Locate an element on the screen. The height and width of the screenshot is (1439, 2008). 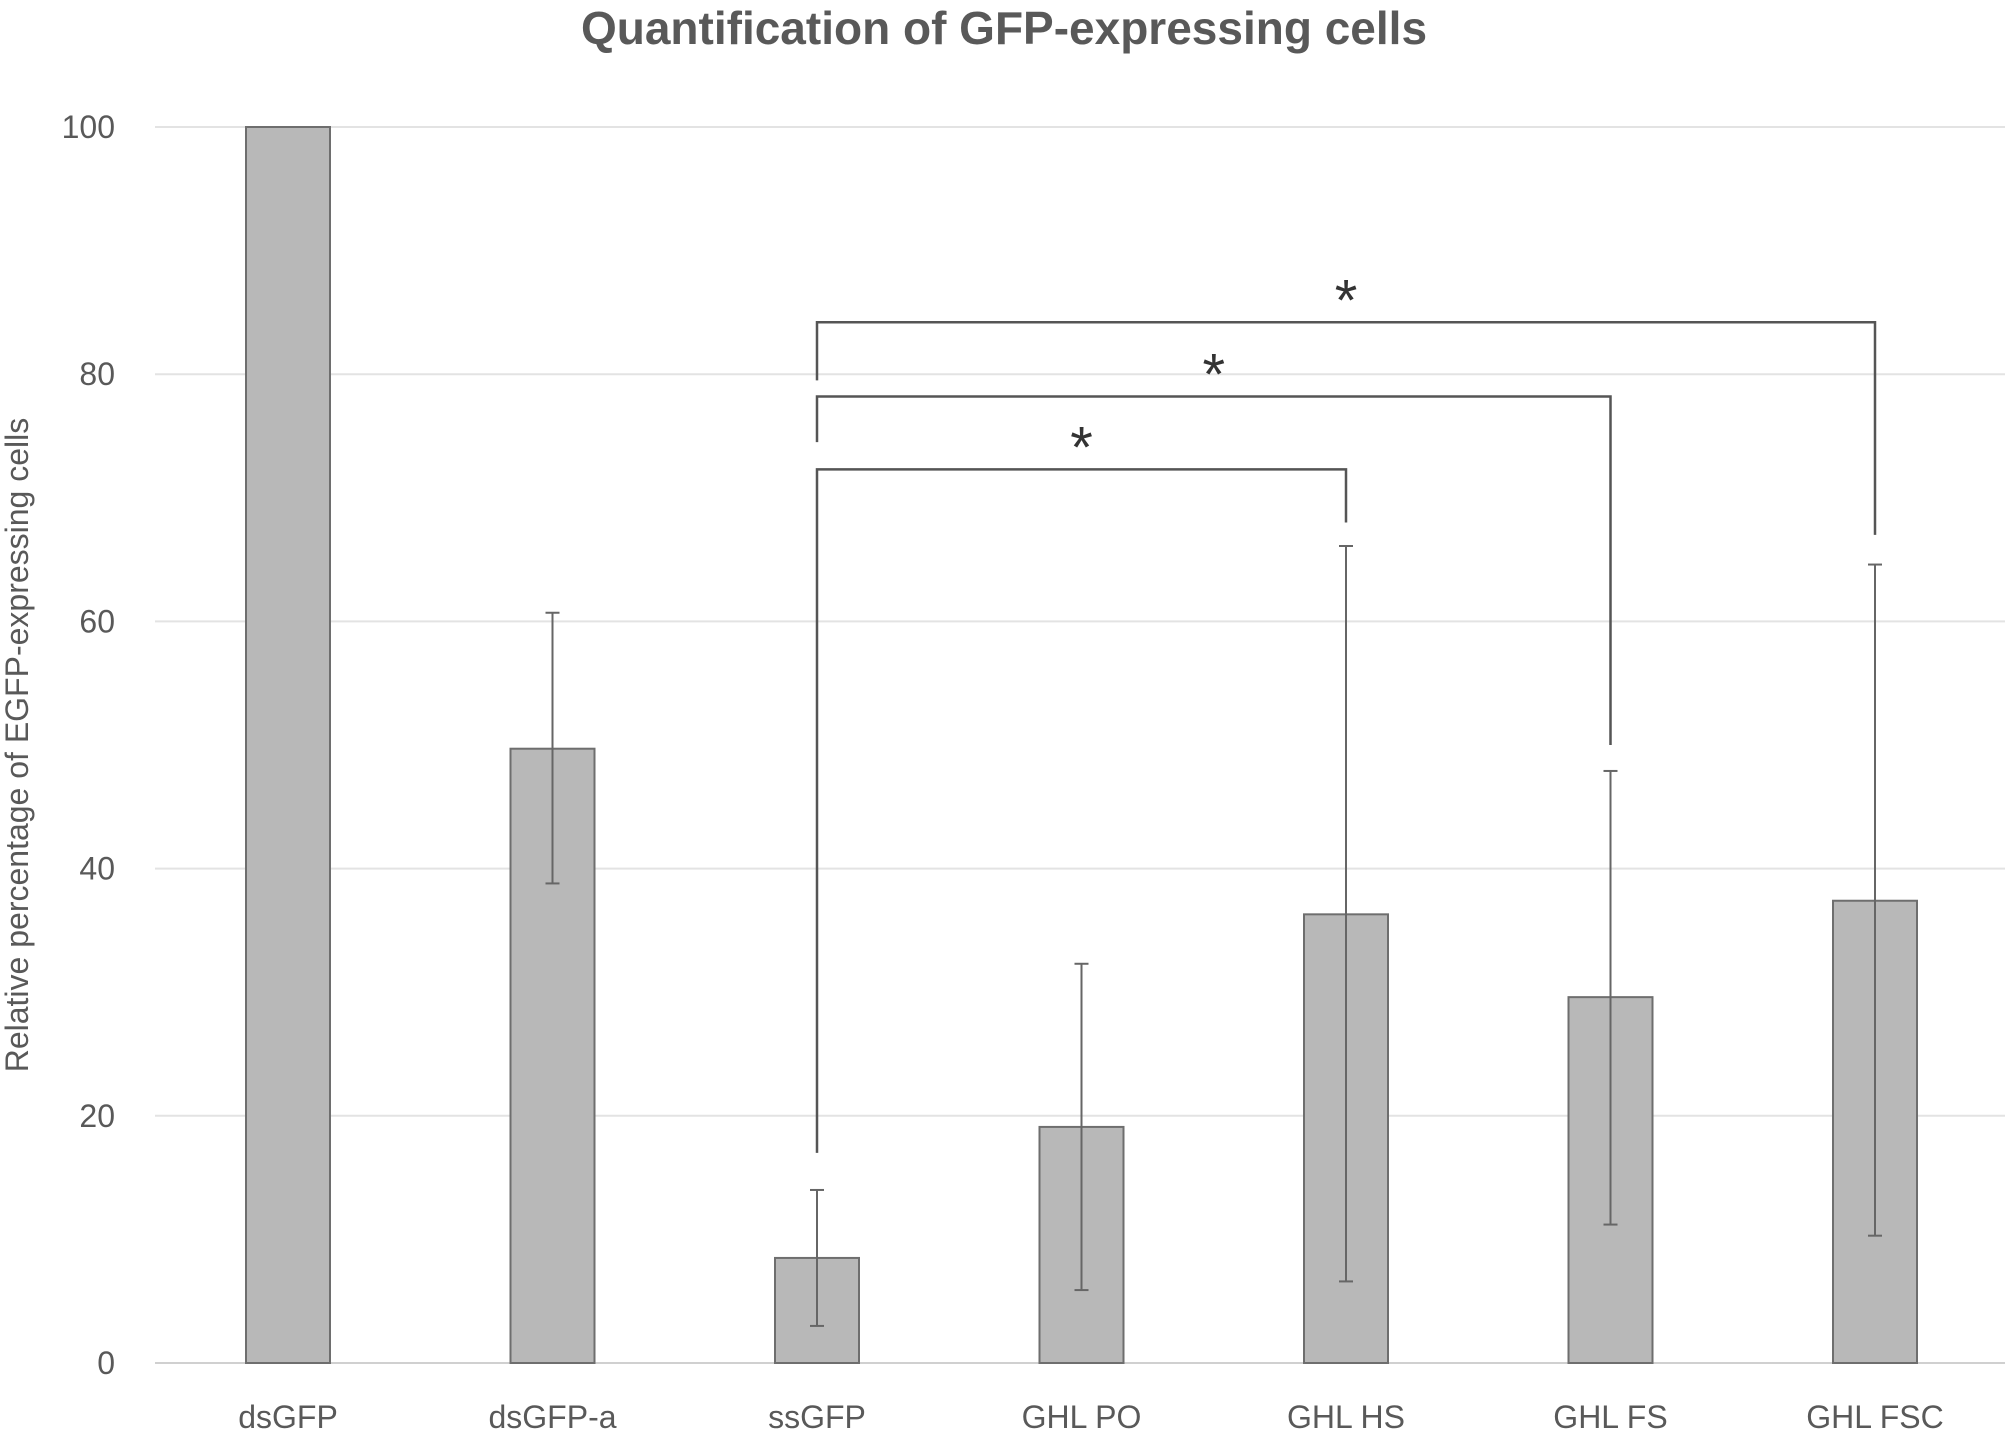
x-tick-label-GHL FSC: GHL FSC is located at coordinates (1875, 1416).